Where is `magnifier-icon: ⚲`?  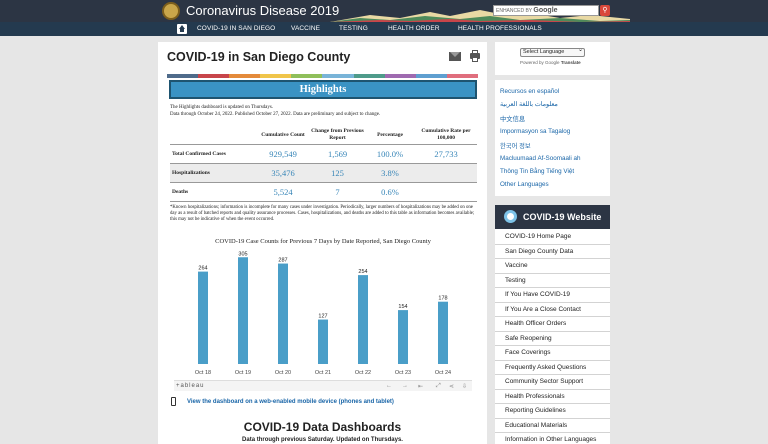
magnifier-icon: ⚲ is located at coordinates (605, 10).